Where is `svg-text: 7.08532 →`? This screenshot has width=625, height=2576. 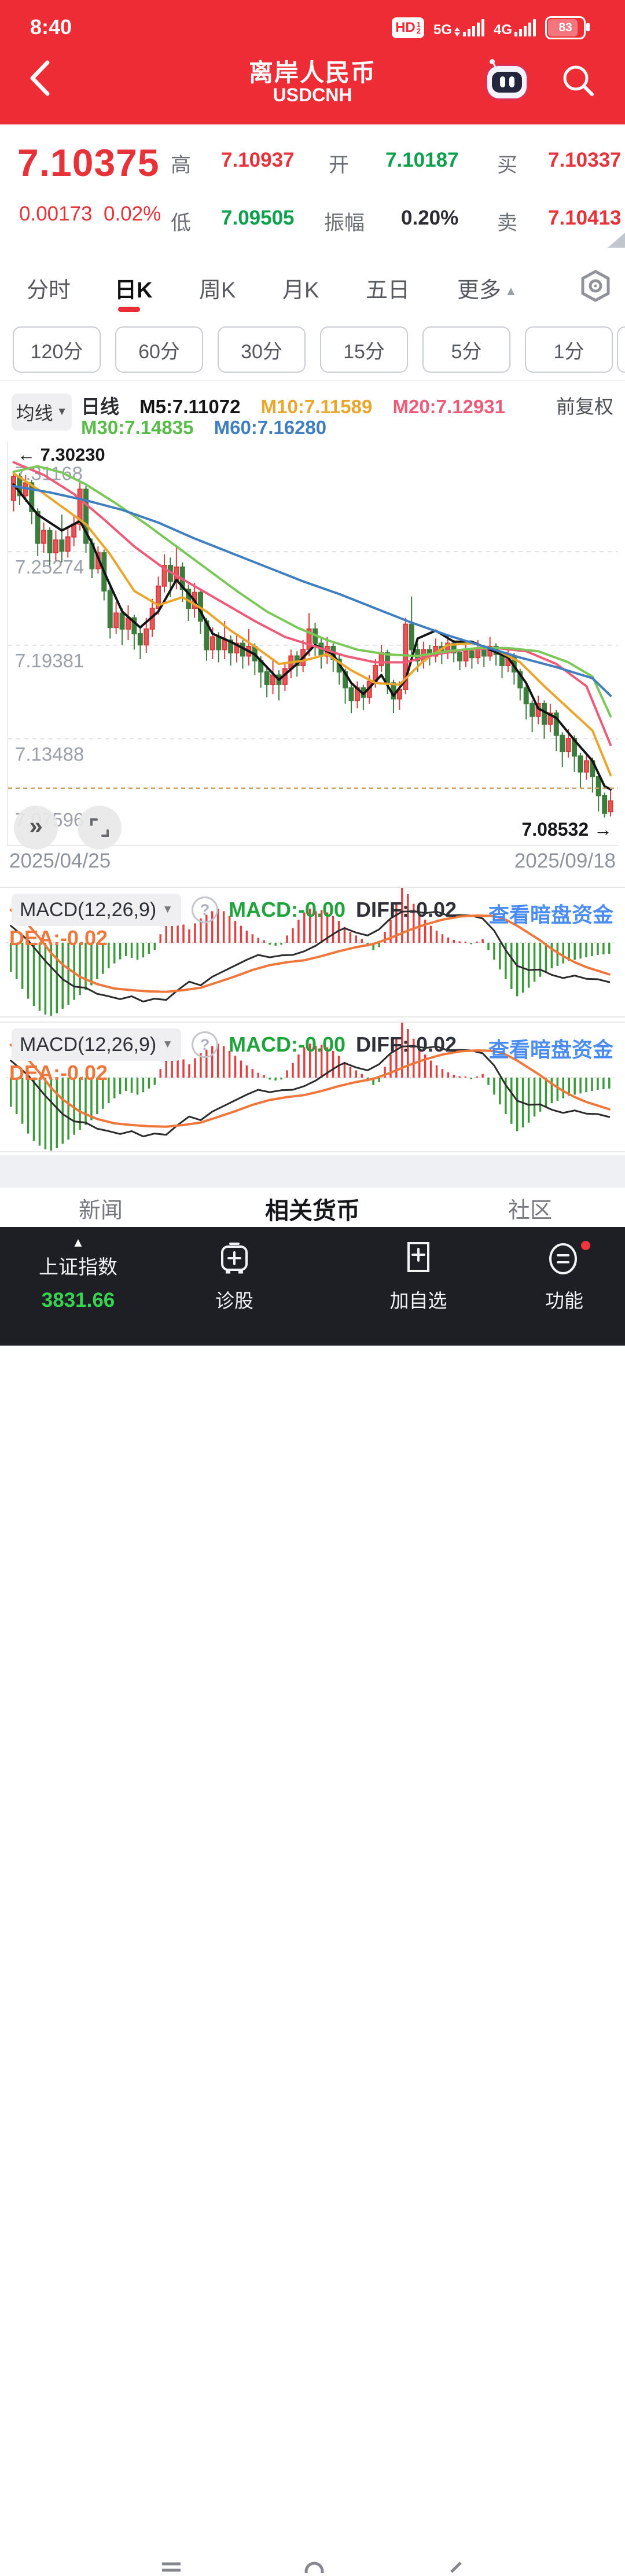
svg-text: 7.08532 → is located at coordinates (566, 830).